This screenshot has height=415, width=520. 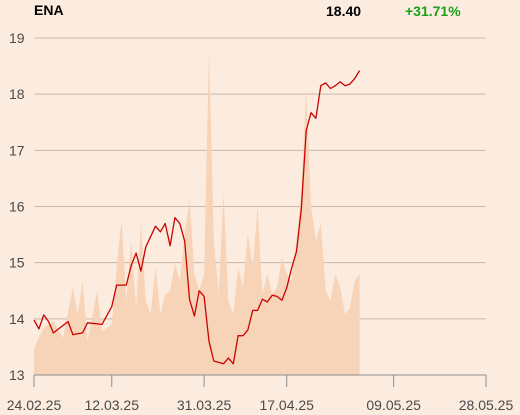 What do you see at coordinates (486, 405) in the screenshot?
I see `x-tick-label: 28.05.25` at bounding box center [486, 405].